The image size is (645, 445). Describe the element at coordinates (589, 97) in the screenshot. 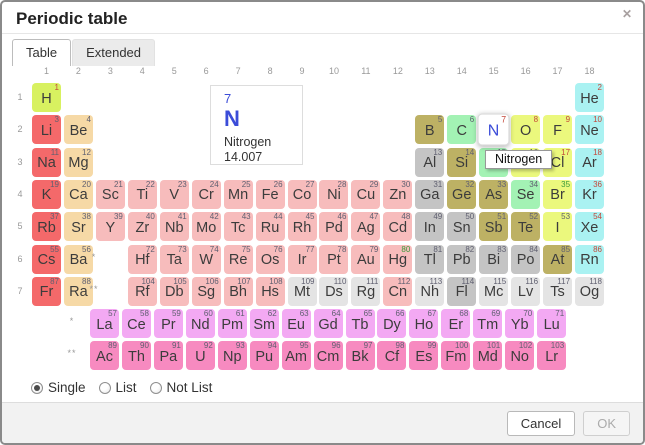

I see `element-cell-He: 2 He` at that location.